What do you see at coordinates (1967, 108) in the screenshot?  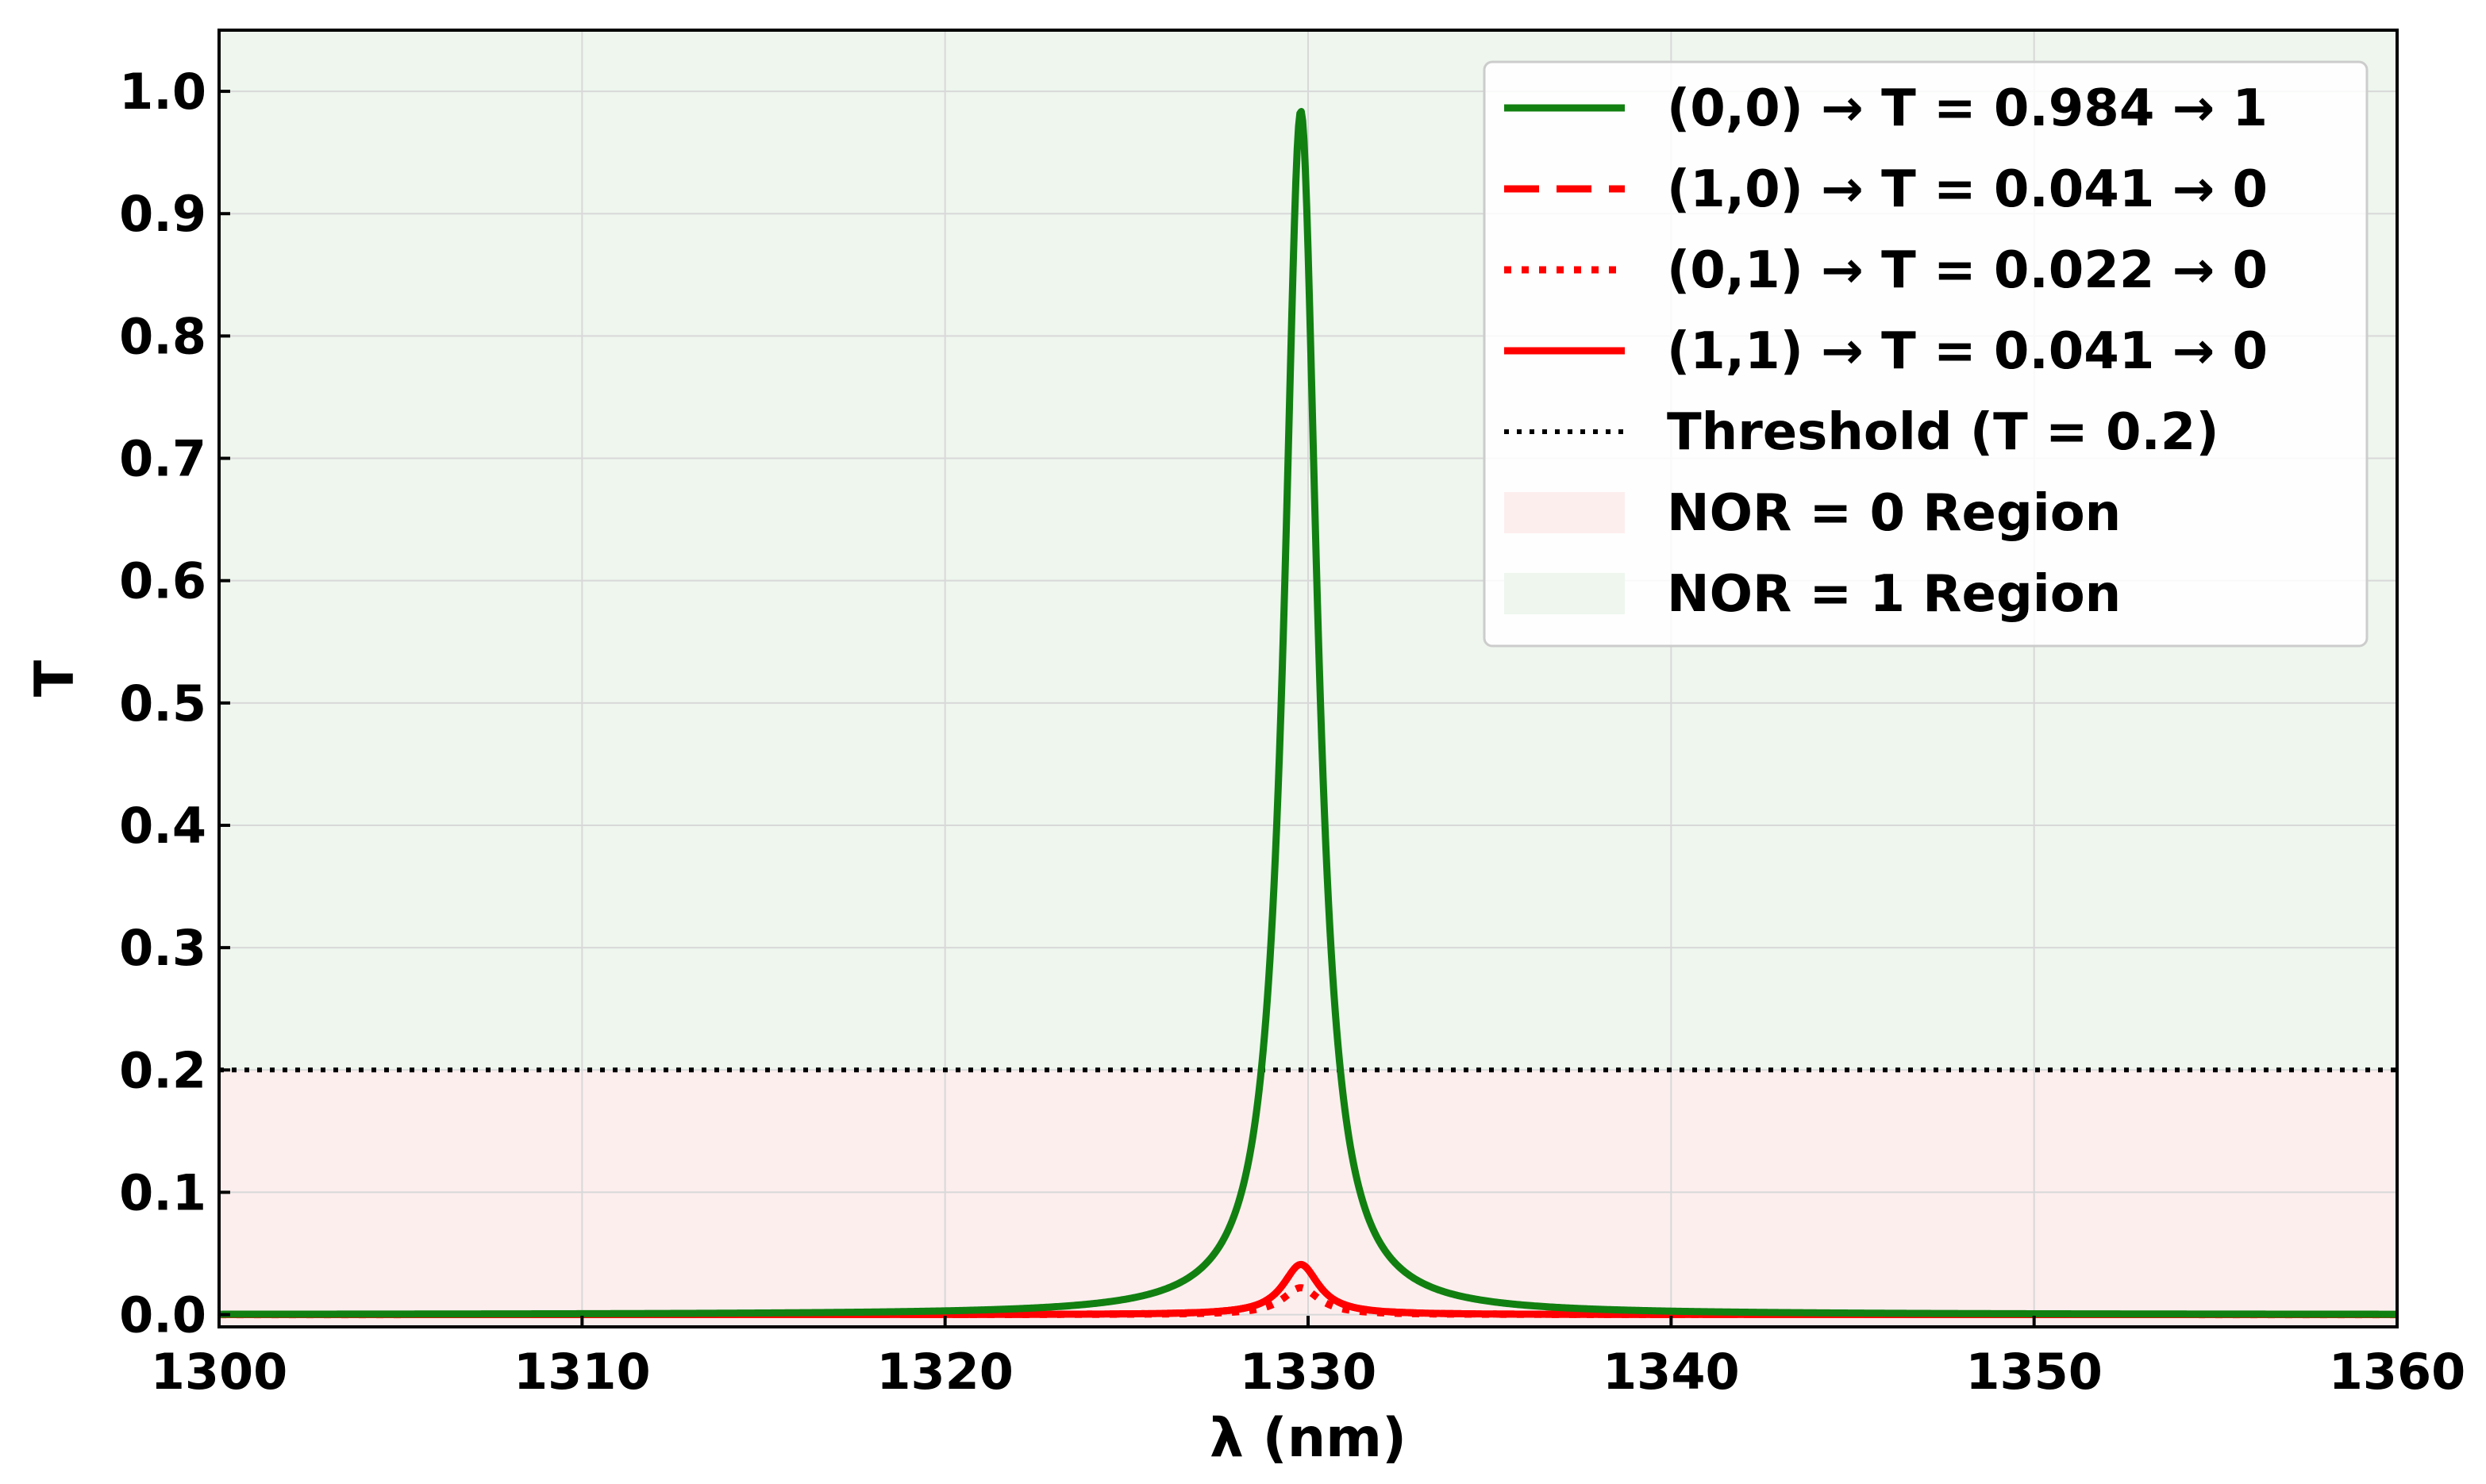 I see `legend-label-0: (0,0) → T = 0.984 → 1` at bounding box center [1967, 108].